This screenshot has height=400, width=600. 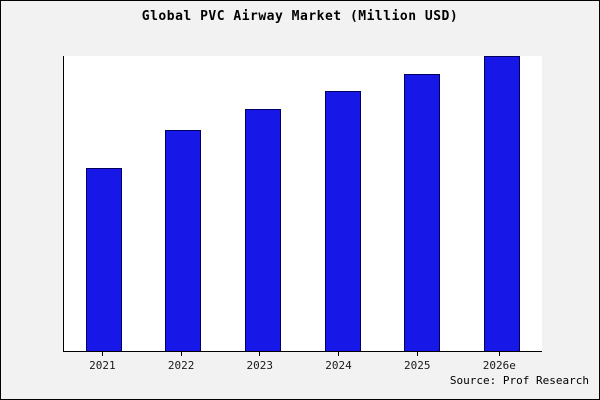 I want to click on x-tick-2023: 2023, so click(x=260, y=362).